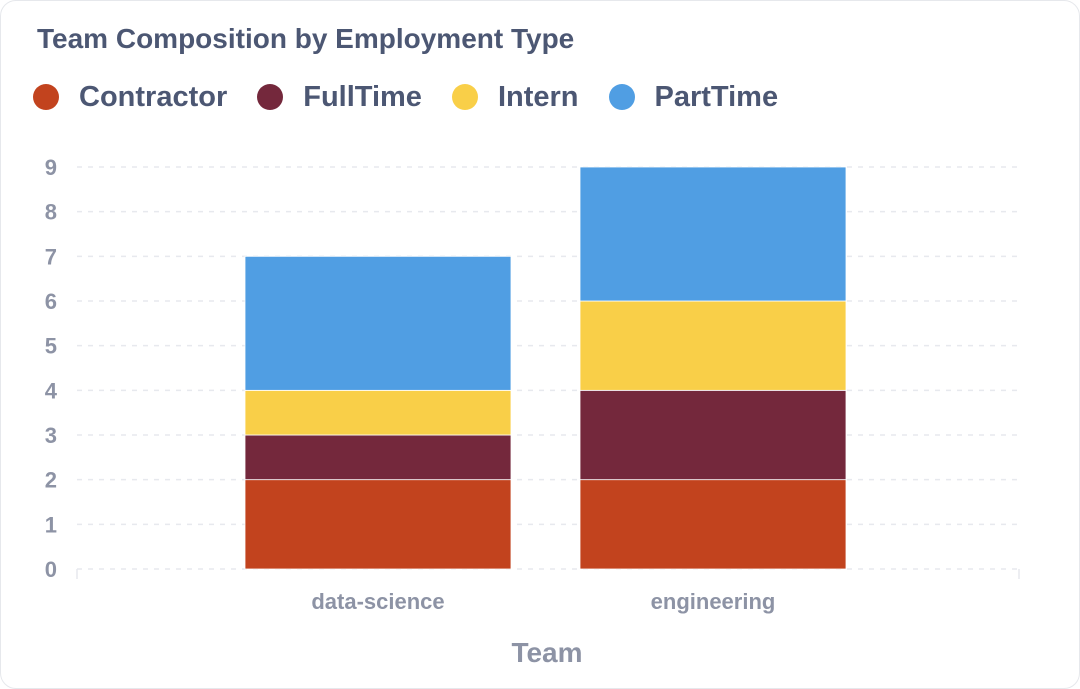  Describe the element at coordinates (713, 234) in the screenshot. I see `bar-engineering-parttime` at that location.